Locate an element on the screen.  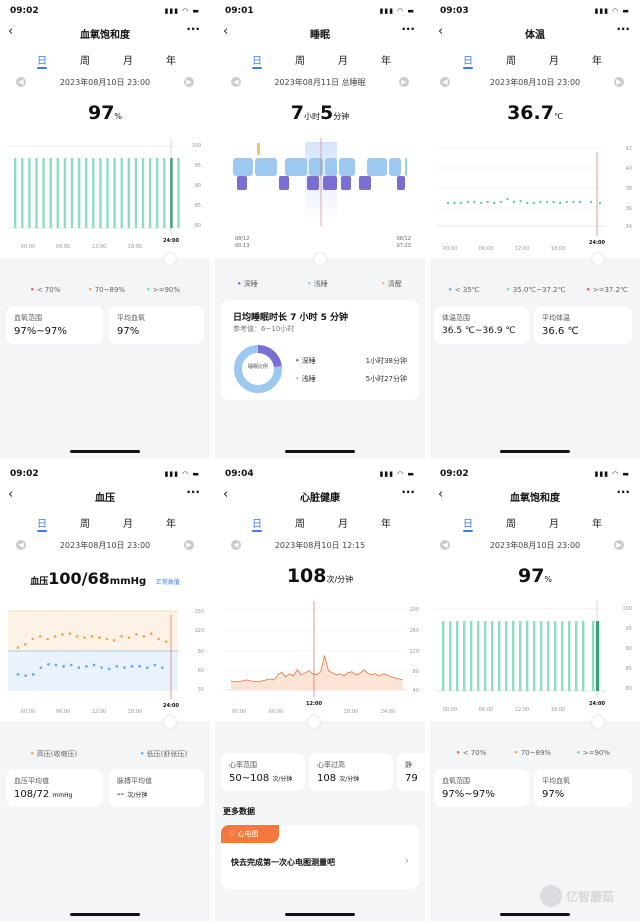
spo2-value: 97 is located at coordinates (101, 113).